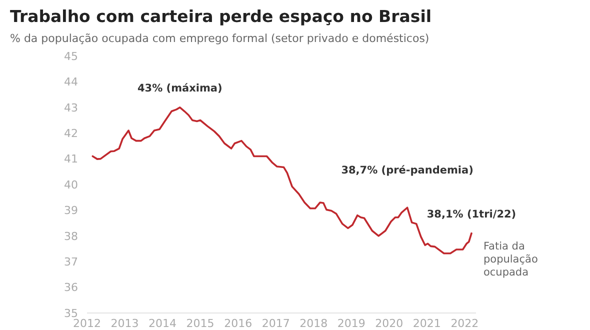 The width and height of the screenshot is (590, 330). What do you see at coordinates (200, 323) in the screenshot?
I see `x-tick-label: 2015` at bounding box center [200, 323].